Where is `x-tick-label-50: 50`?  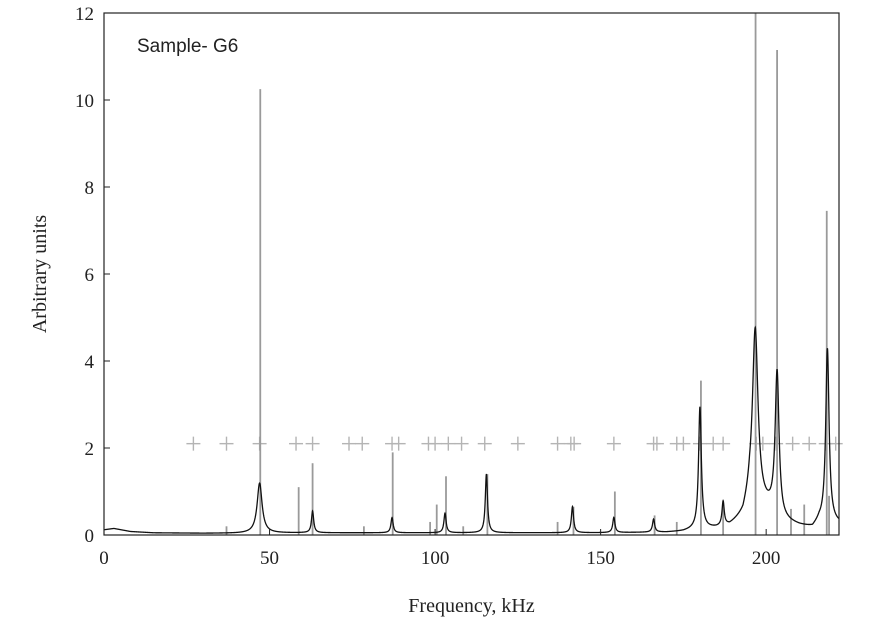 x-tick-label-50: 50 is located at coordinates (269, 558).